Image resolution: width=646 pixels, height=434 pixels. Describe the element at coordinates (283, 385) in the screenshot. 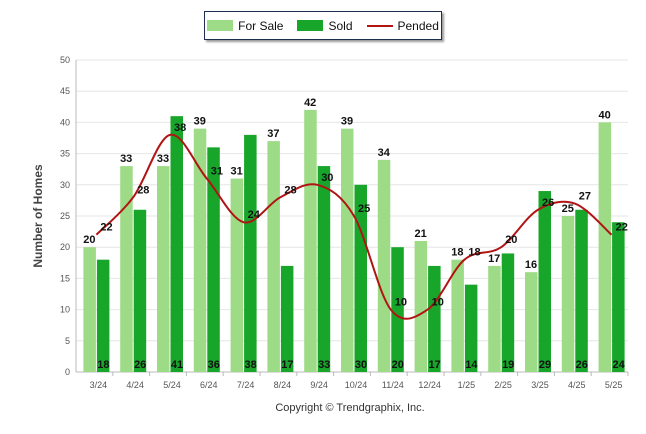

I see `x-tick-label: 8/24` at that location.